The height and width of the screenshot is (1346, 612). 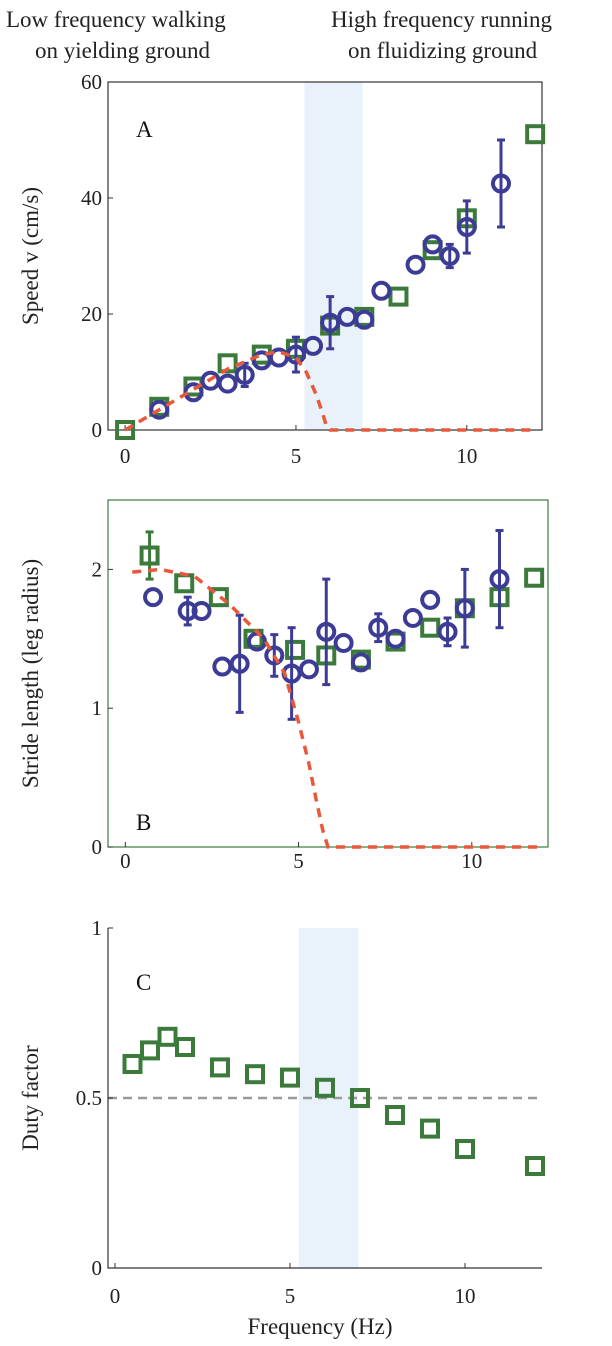 What do you see at coordinates (320, 1326) in the screenshot?
I see `x-axis-label: Frequency (Hz)` at bounding box center [320, 1326].